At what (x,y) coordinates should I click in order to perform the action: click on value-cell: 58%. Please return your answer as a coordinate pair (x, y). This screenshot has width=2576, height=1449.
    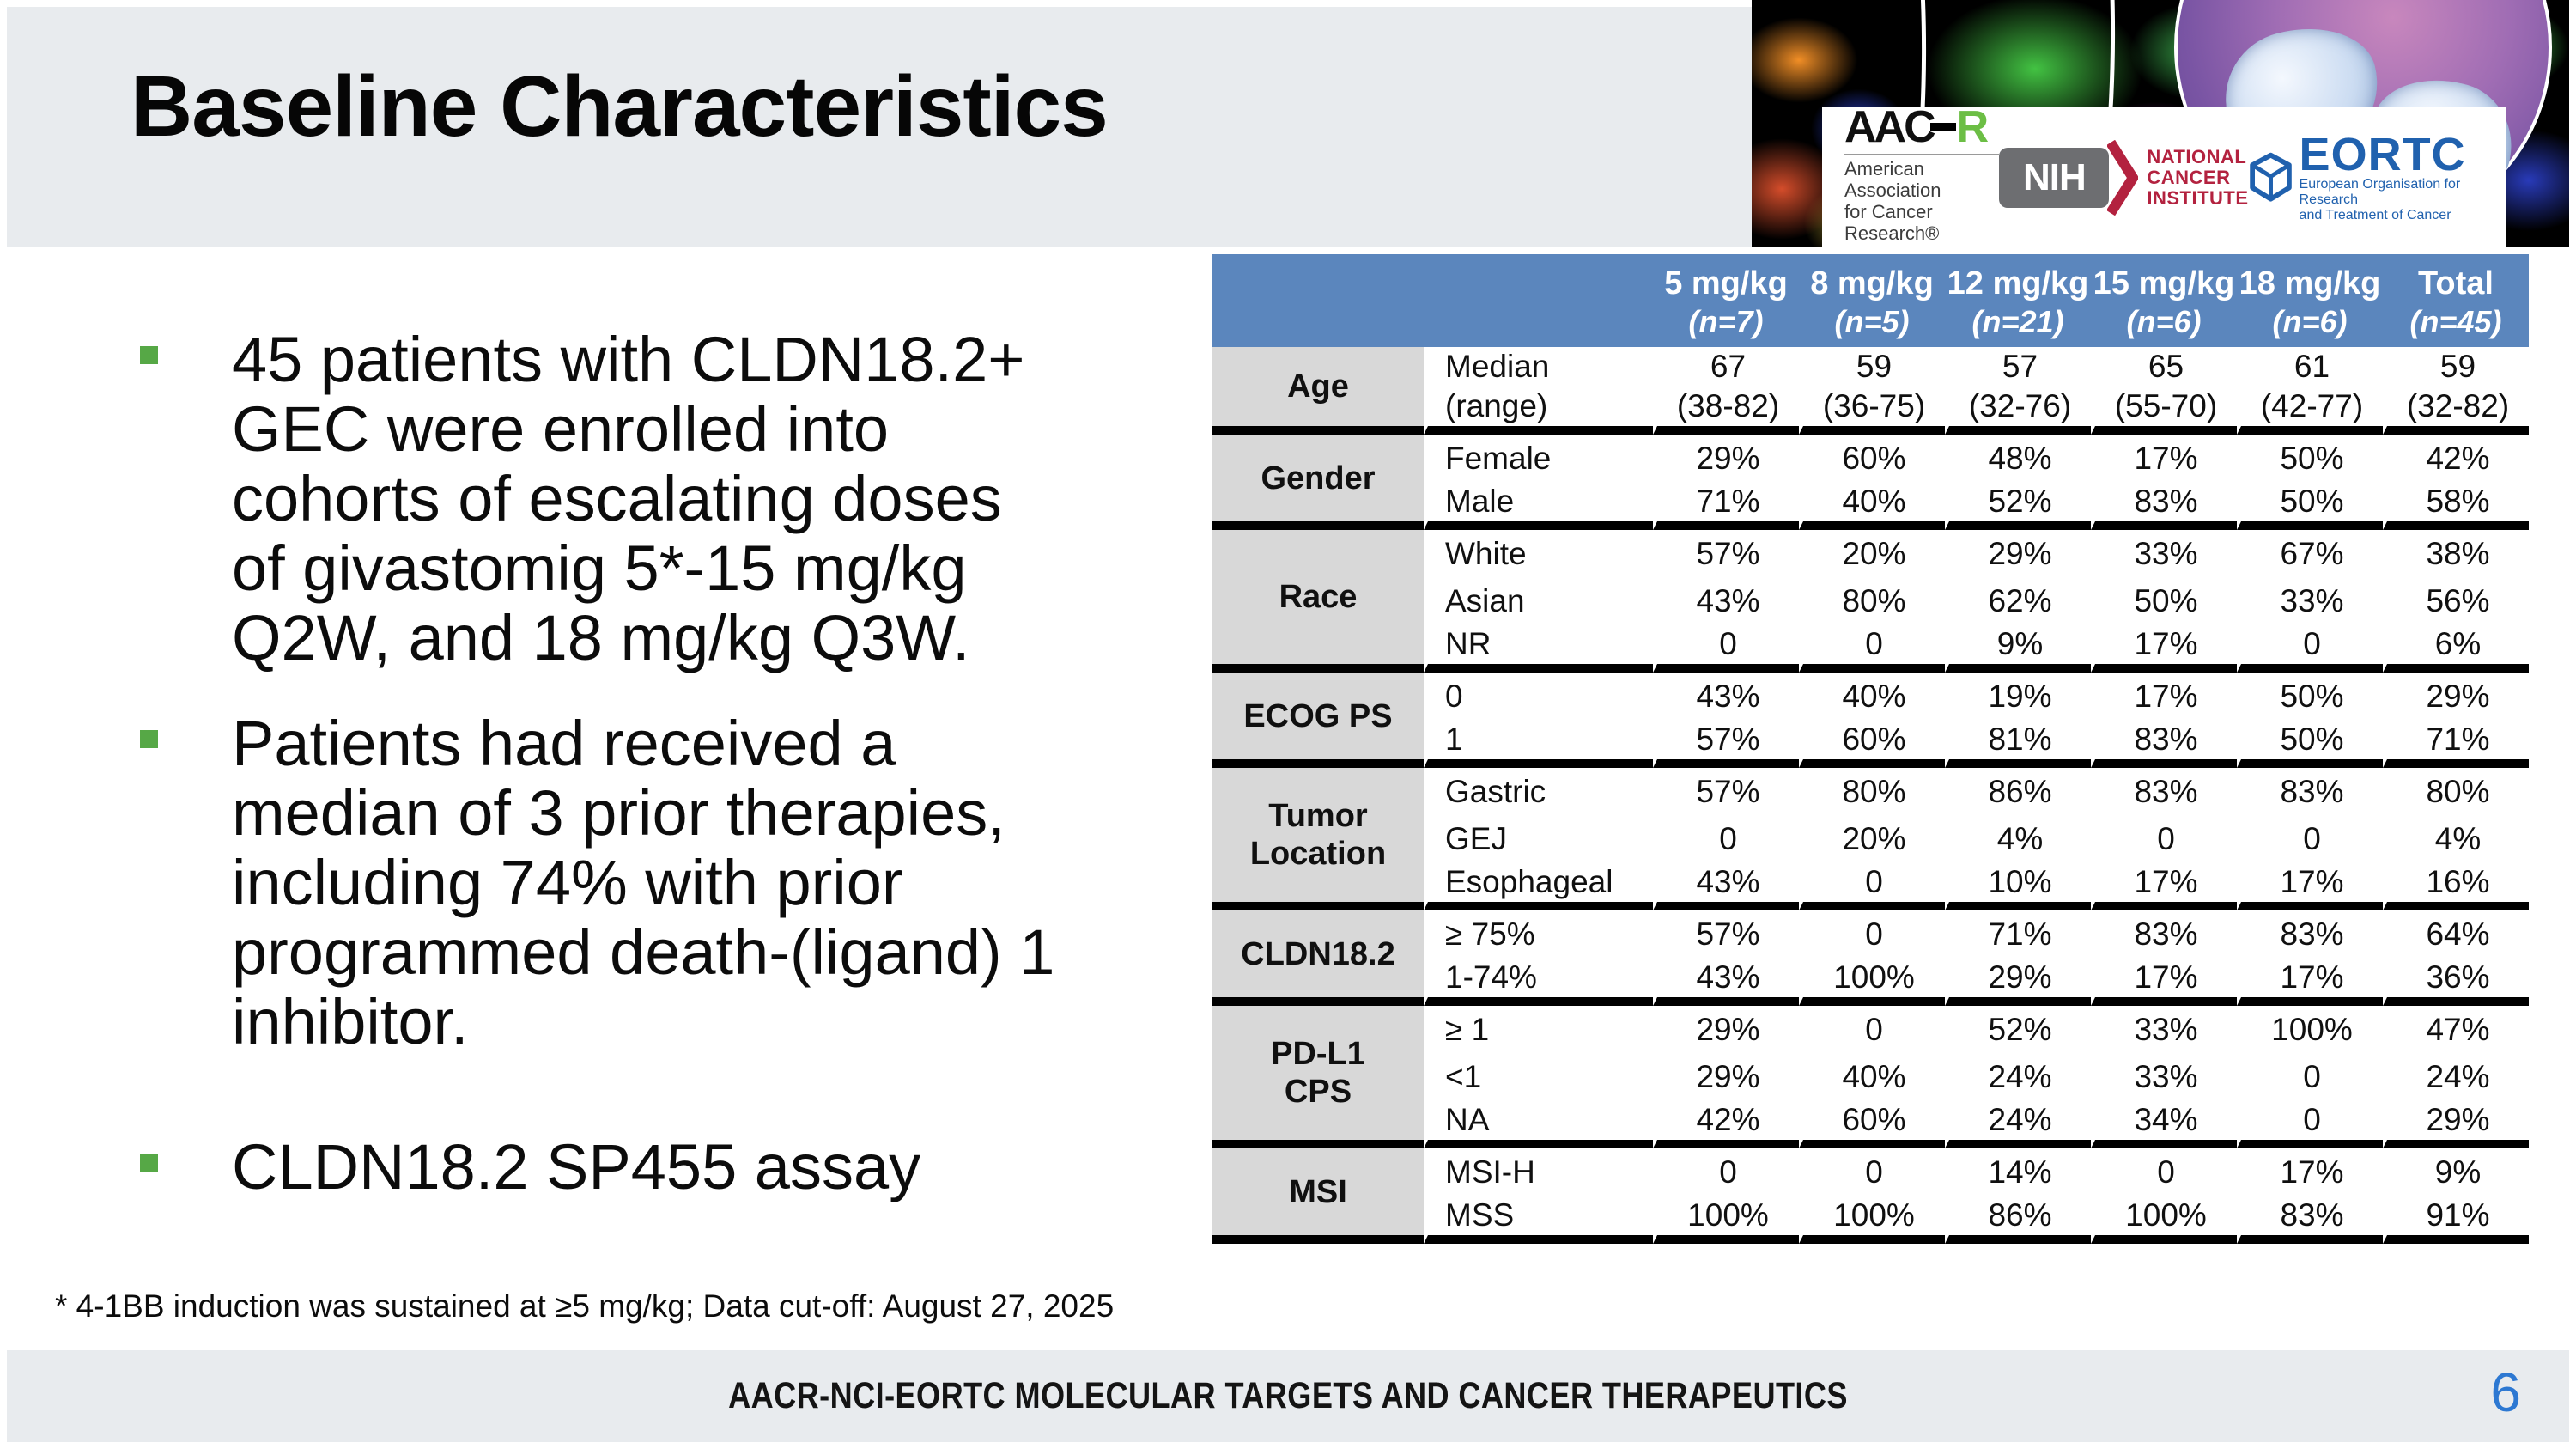
    Looking at the image, I should click on (2456, 506).